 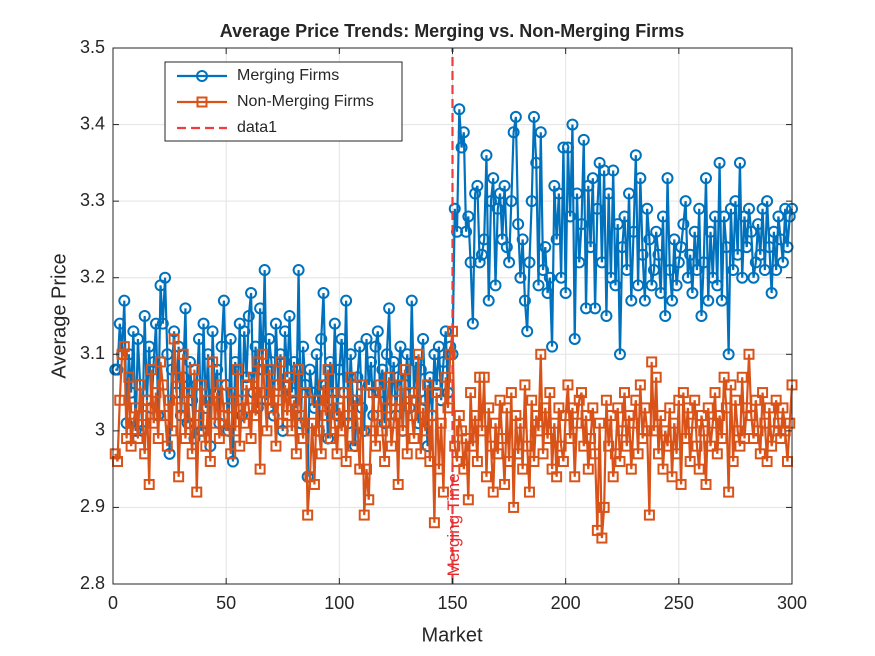 What do you see at coordinates (92, 353) in the screenshot?
I see `y-tick-label: 3.1` at bounding box center [92, 353].